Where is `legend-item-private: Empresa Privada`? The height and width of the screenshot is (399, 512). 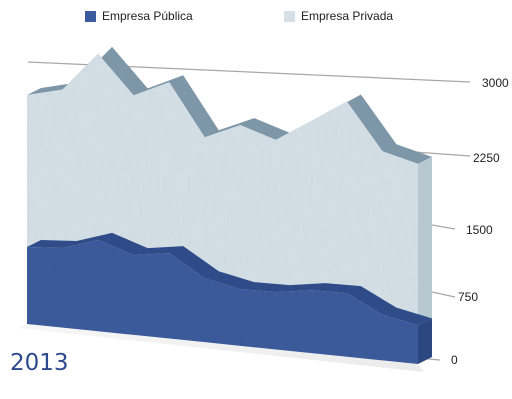
legend-item-private: Empresa Privada is located at coordinates (338, 16).